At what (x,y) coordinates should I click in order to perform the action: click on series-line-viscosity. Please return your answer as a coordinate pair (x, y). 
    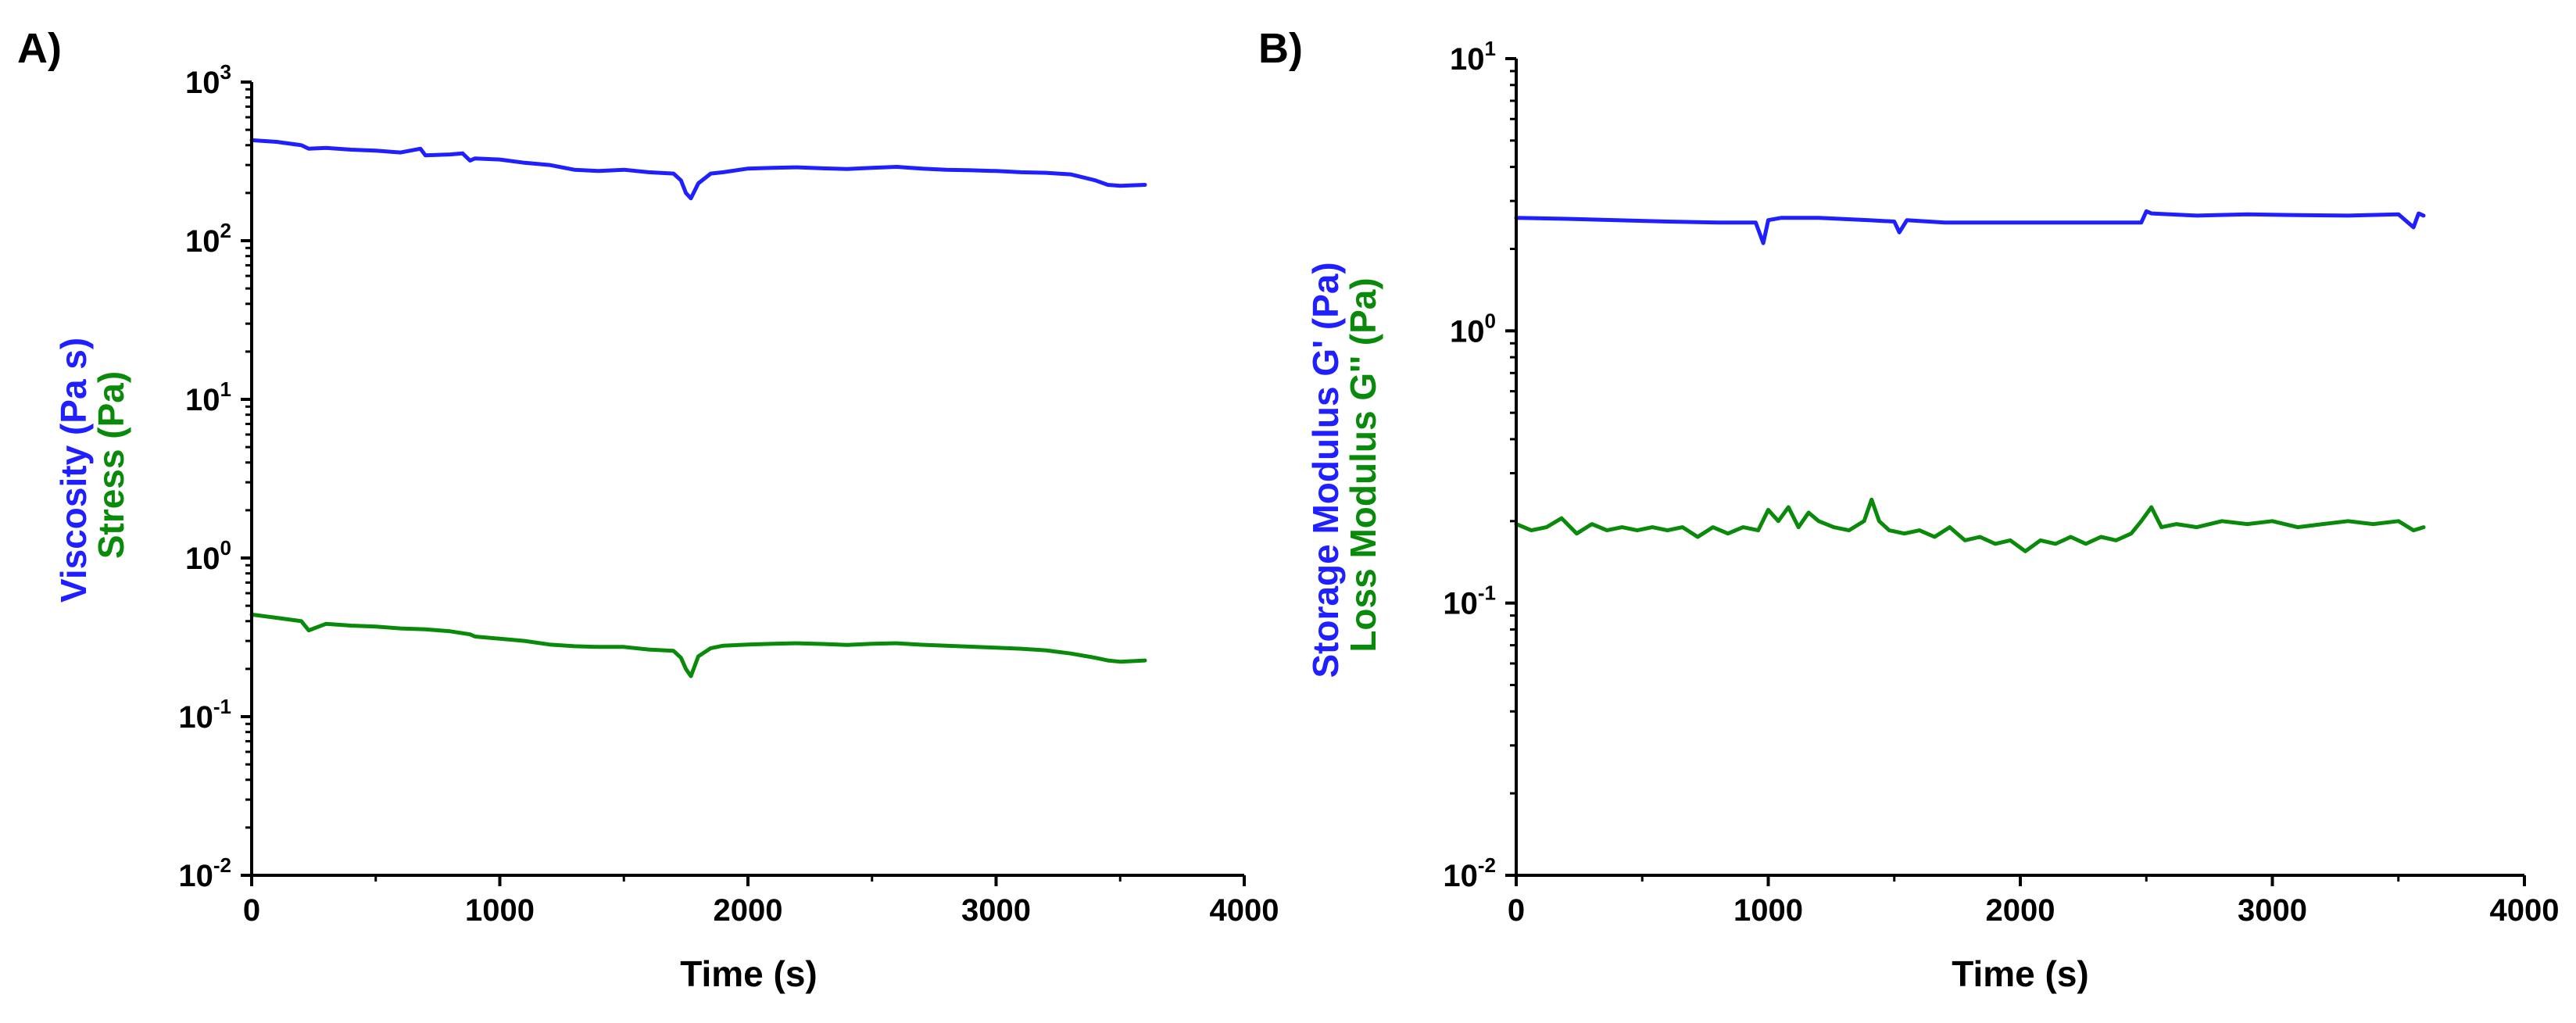
    Looking at the image, I should click on (698, 169).